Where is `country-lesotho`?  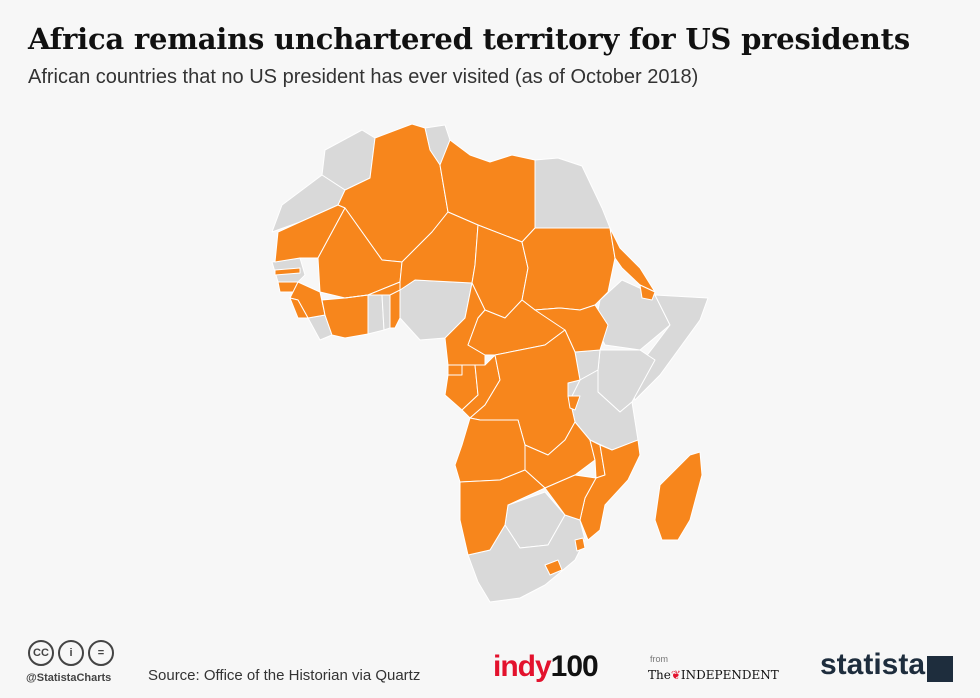 country-lesotho is located at coordinates (553, 567).